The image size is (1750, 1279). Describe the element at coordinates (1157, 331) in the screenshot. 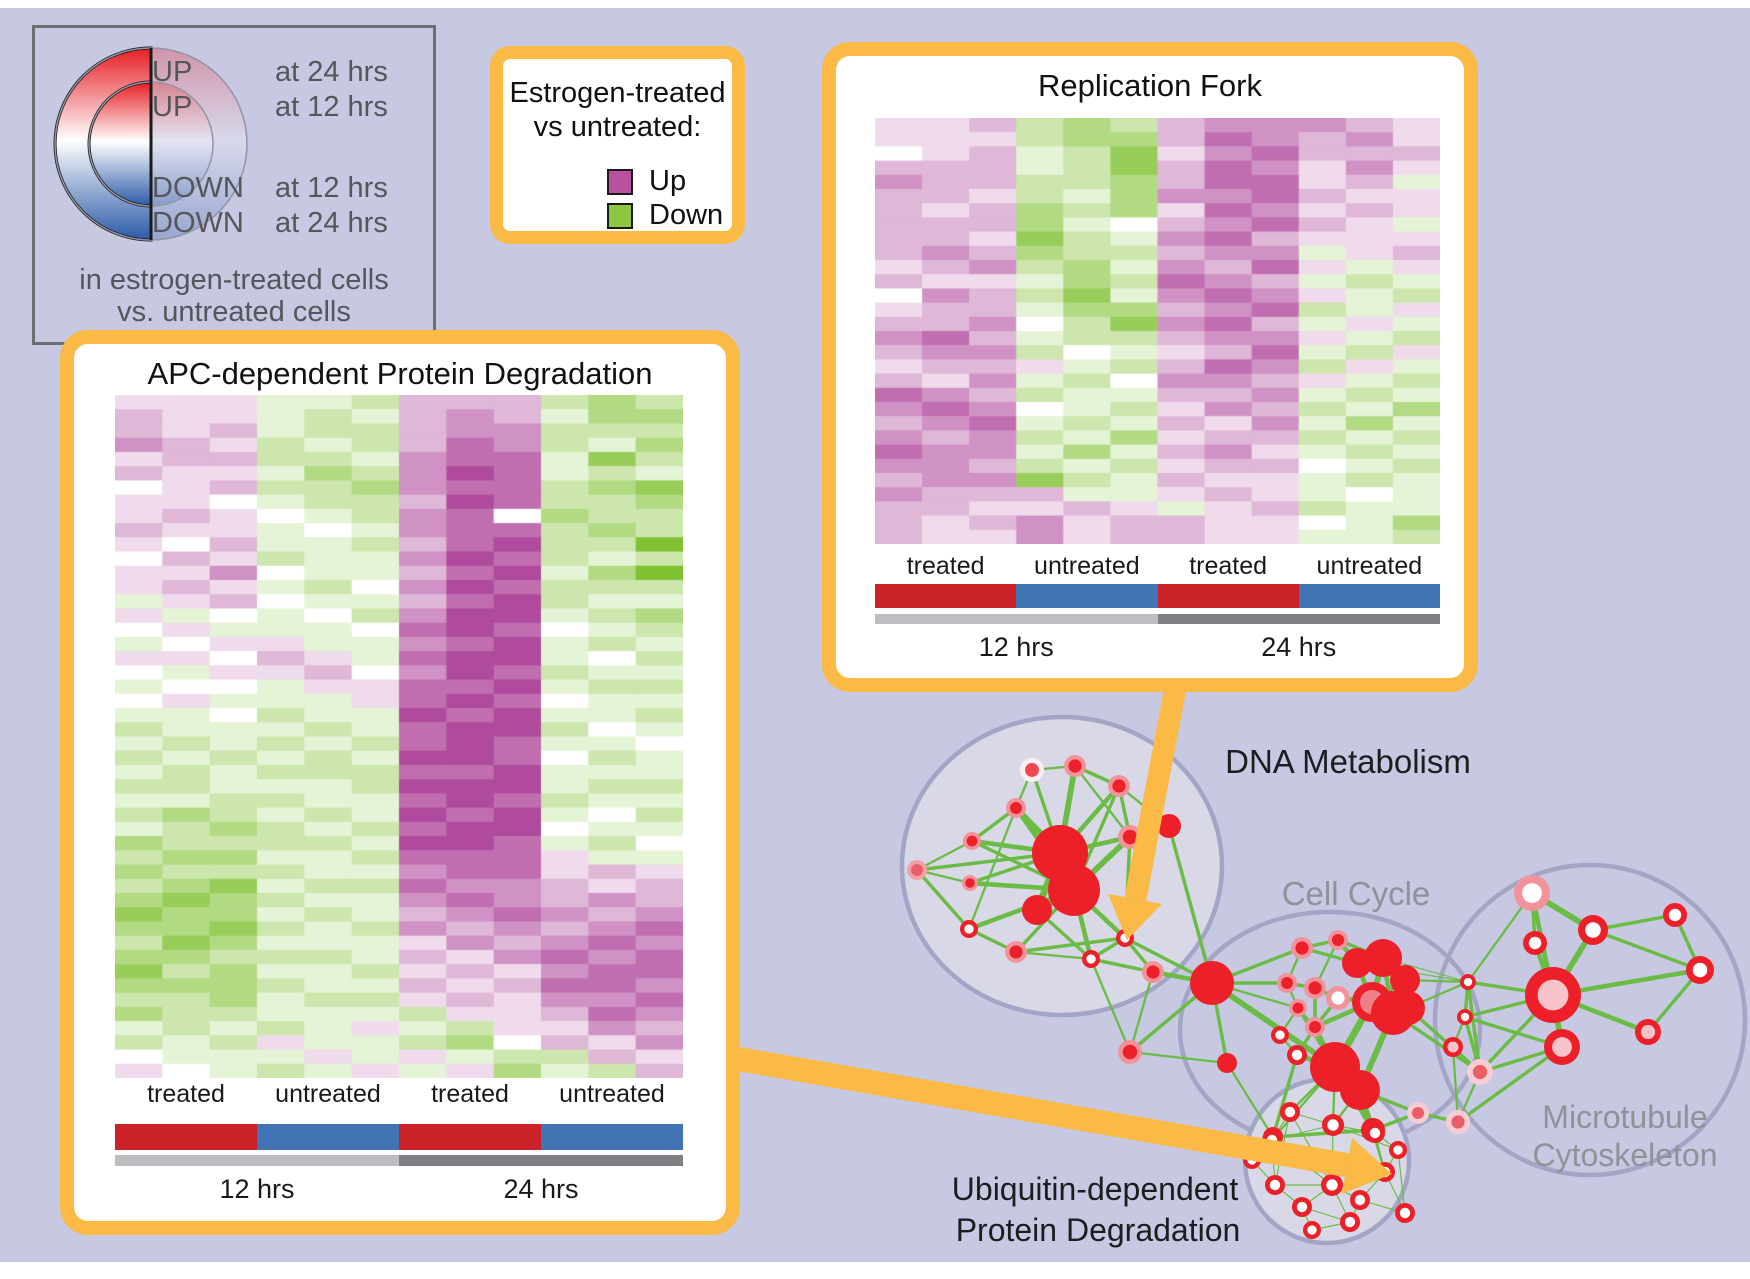

I see `replication-fork-heatmap` at that location.